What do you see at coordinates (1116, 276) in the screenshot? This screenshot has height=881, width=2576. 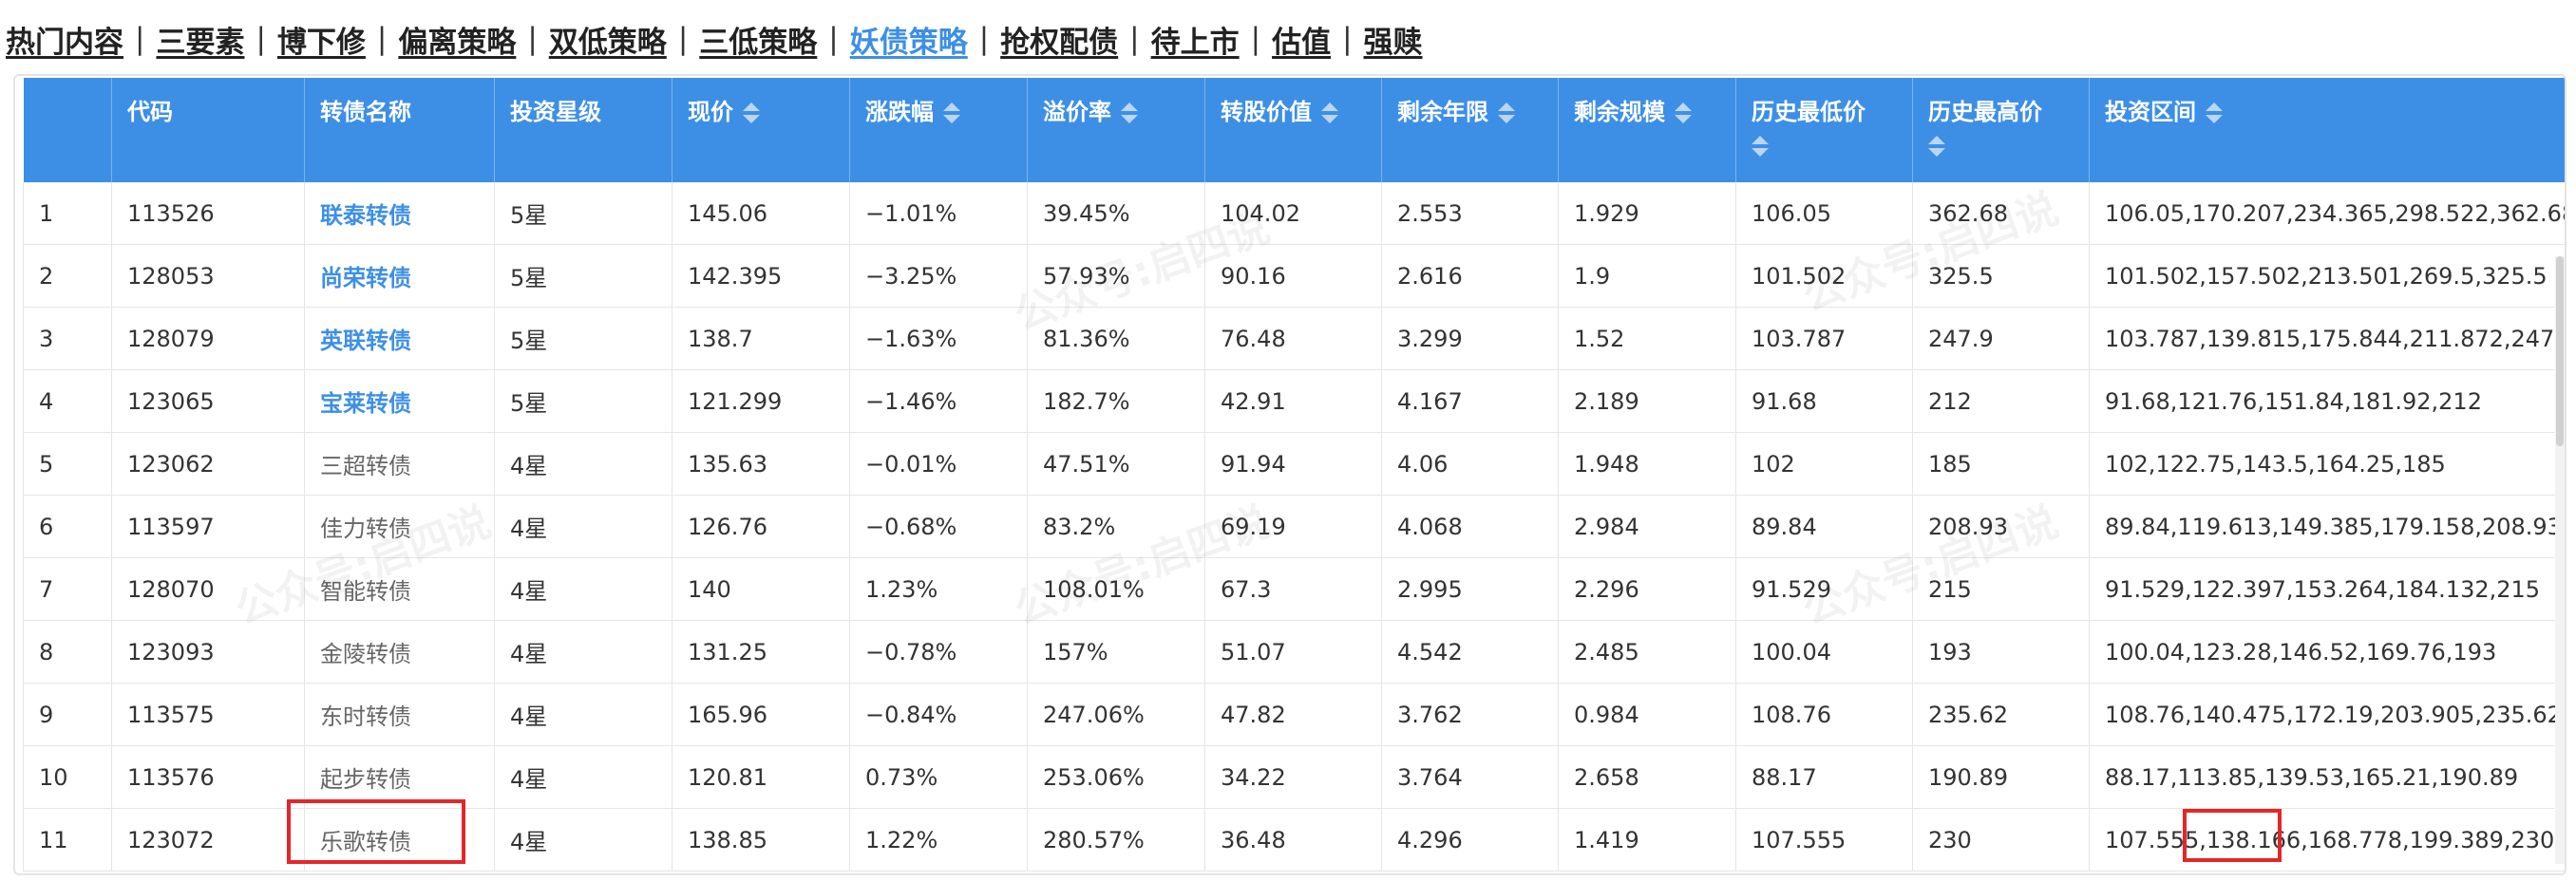 I see `table-cell: 57.93%` at bounding box center [1116, 276].